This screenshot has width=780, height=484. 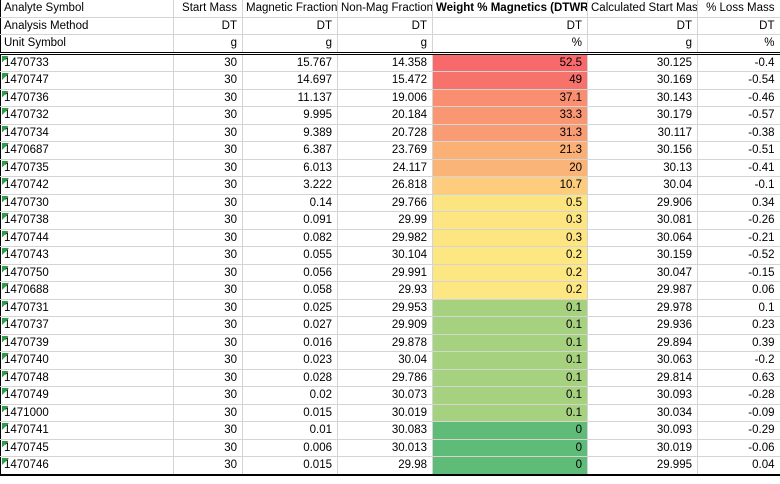 I want to click on cell-pct-loss-mass: -0.4, so click(x=738, y=62).